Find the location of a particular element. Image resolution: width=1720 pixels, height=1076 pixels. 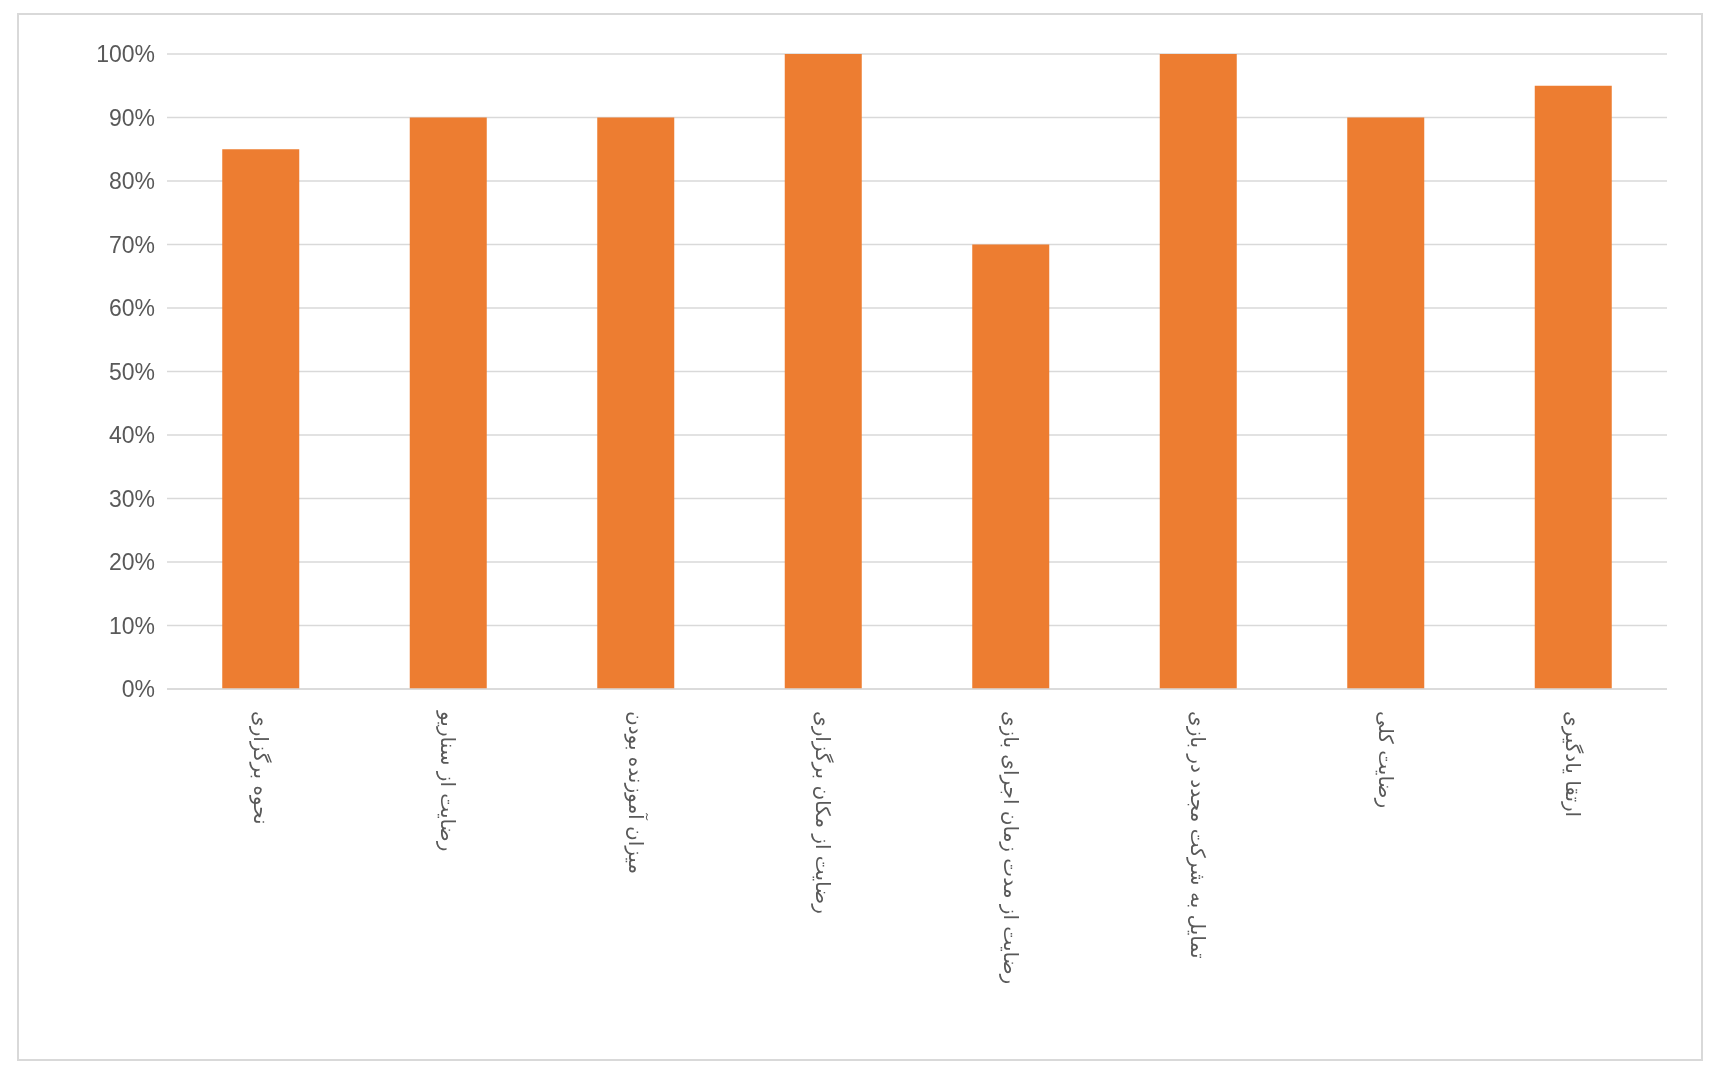

y-tick-label: 60% is located at coordinates (131, 308).